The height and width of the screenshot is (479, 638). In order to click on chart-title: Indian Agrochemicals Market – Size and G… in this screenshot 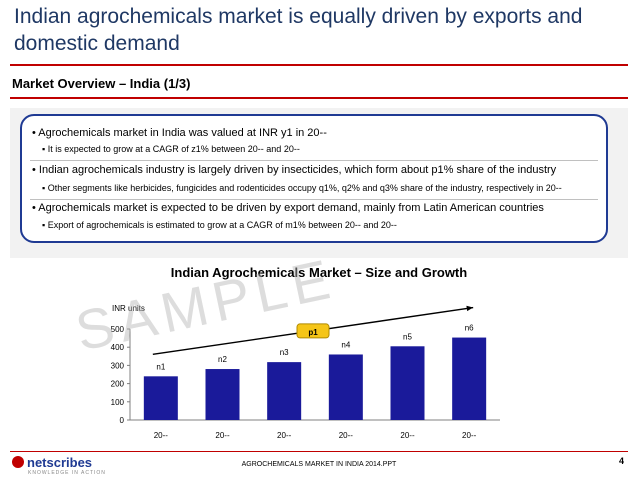, I will do `click(319, 272)`.